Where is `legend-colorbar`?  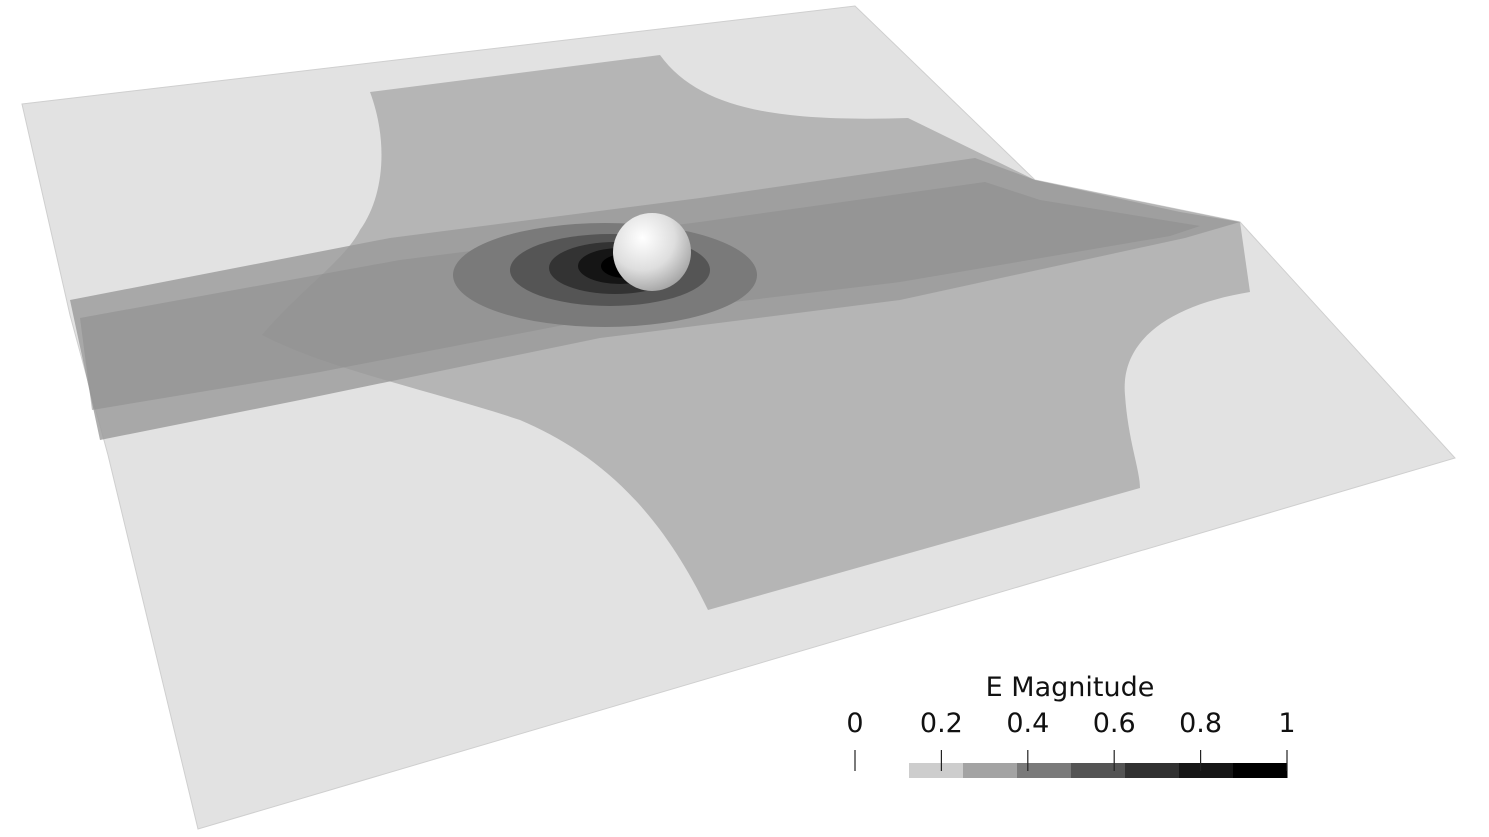 legend-colorbar is located at coordinates (1098, 770).